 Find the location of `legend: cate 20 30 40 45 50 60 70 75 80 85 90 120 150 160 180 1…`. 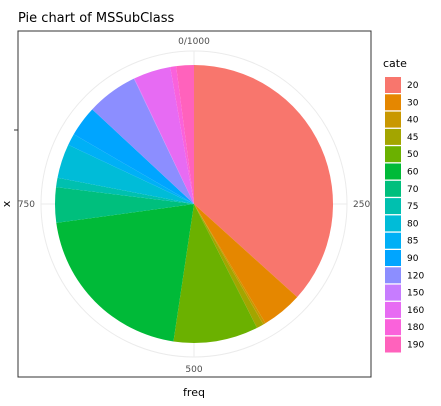

legend: cate 20 30 40 45 50 60 70 75 80 85 90 120 150 160 180 1… is located at coordinates (403, 205).